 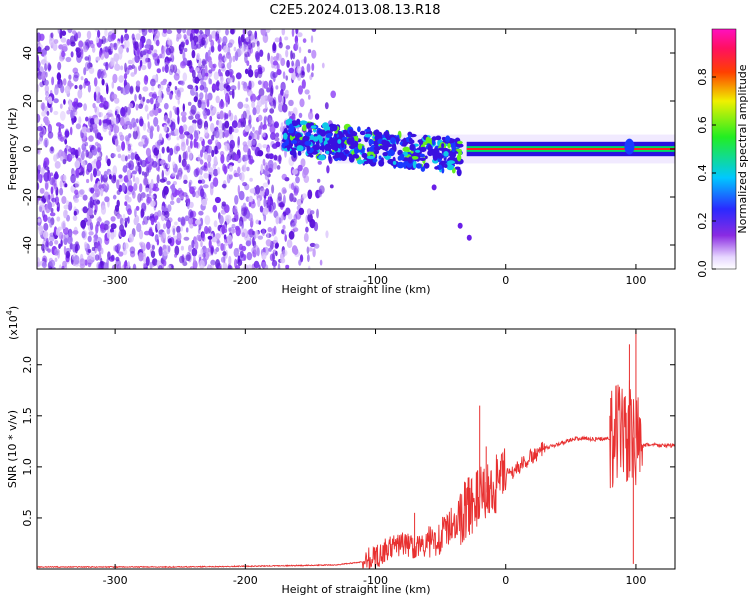 I want to click on x-tick-label: 0, so click(x=505, y=280).